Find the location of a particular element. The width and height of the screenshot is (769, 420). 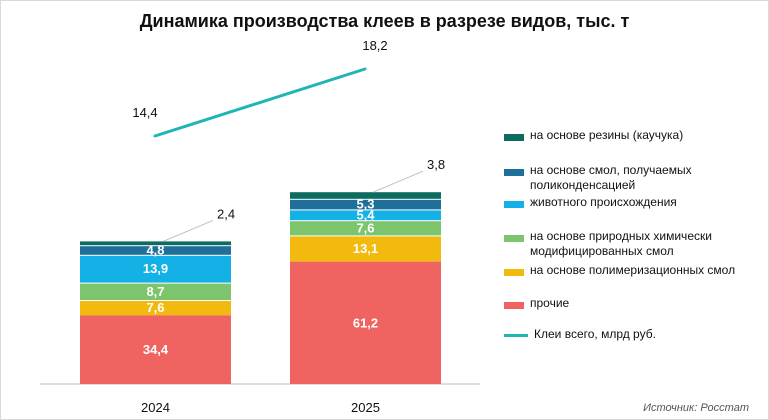

total-line is located at coordinates (260, 102).